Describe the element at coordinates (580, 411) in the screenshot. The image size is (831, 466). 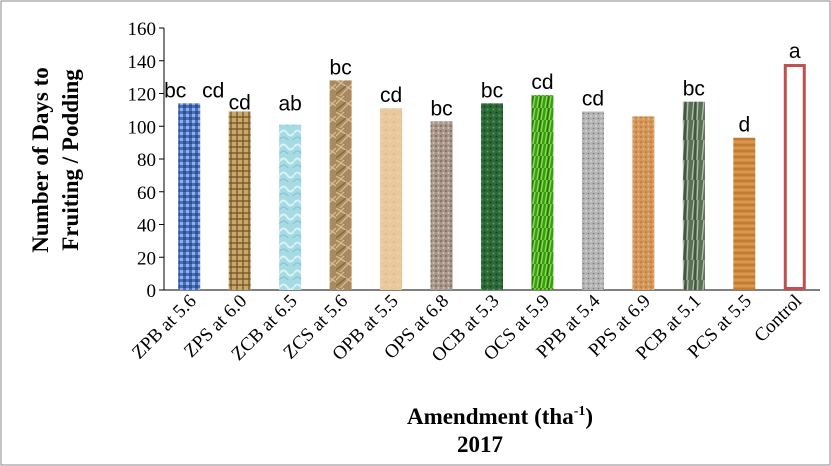
I see `x-axis-title-sup: -1` at that location.